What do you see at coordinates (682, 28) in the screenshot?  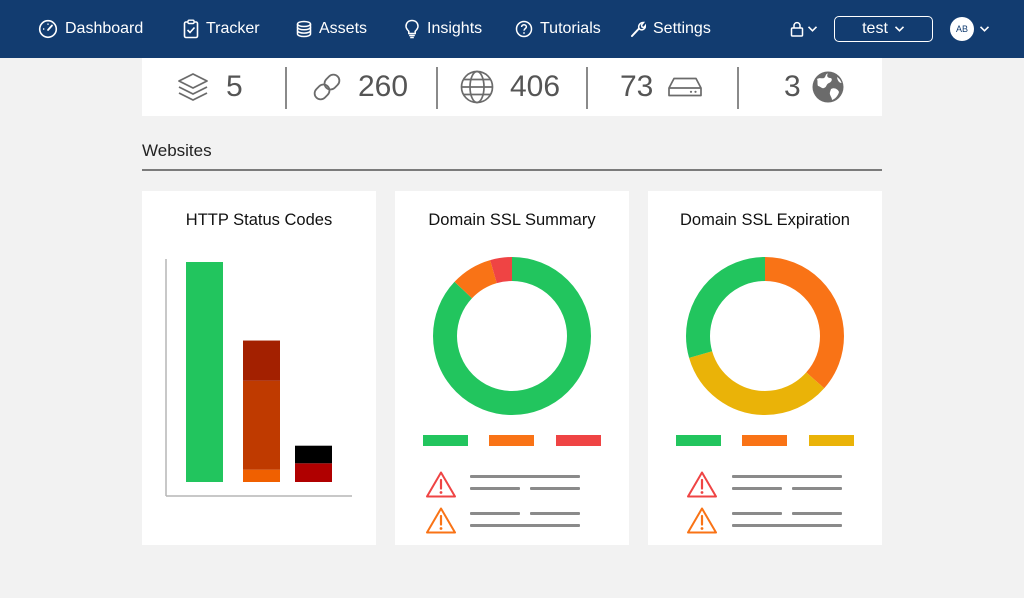 I see `nav-settings-label: Settings` at bounding box center [682, 28].